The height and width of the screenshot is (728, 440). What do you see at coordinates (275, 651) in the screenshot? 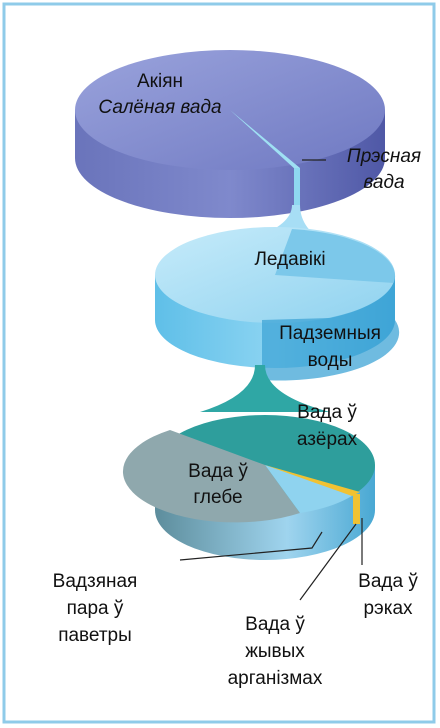
I see `organisms-label: жывых` at bounding box center [275, 651].